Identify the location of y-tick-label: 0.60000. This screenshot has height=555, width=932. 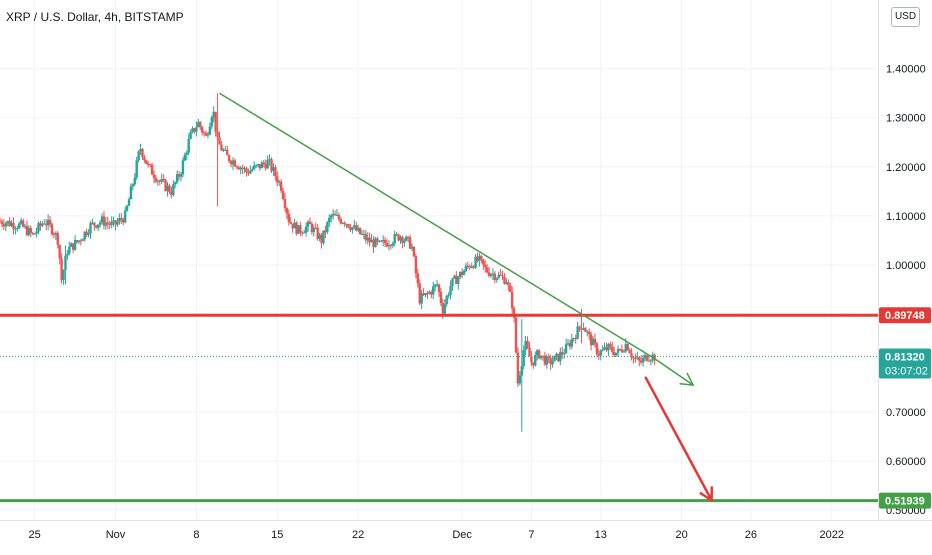
(906, 462).